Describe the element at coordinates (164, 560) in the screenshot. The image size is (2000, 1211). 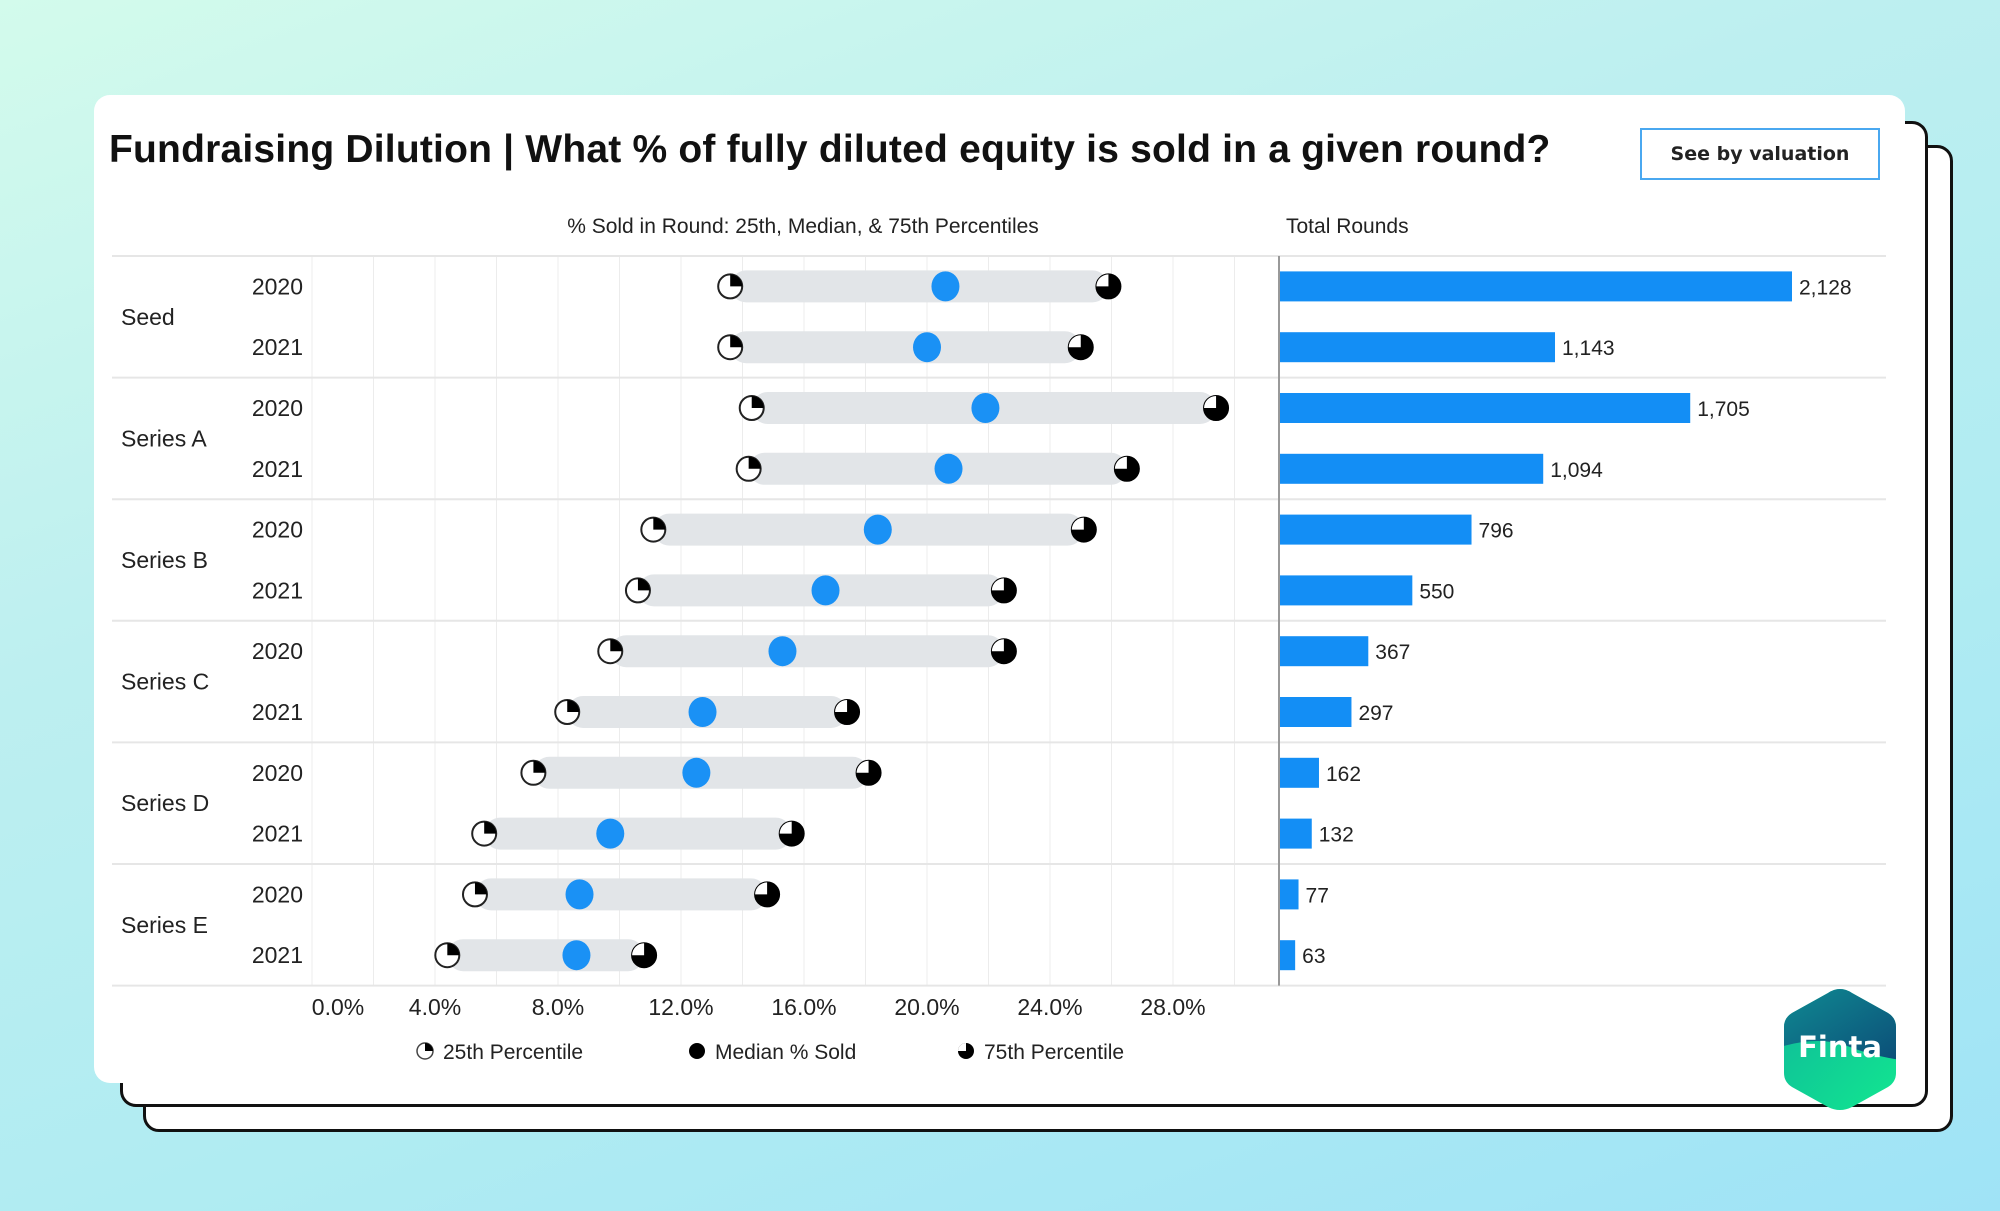
I see `round-label: Series B` at that location.